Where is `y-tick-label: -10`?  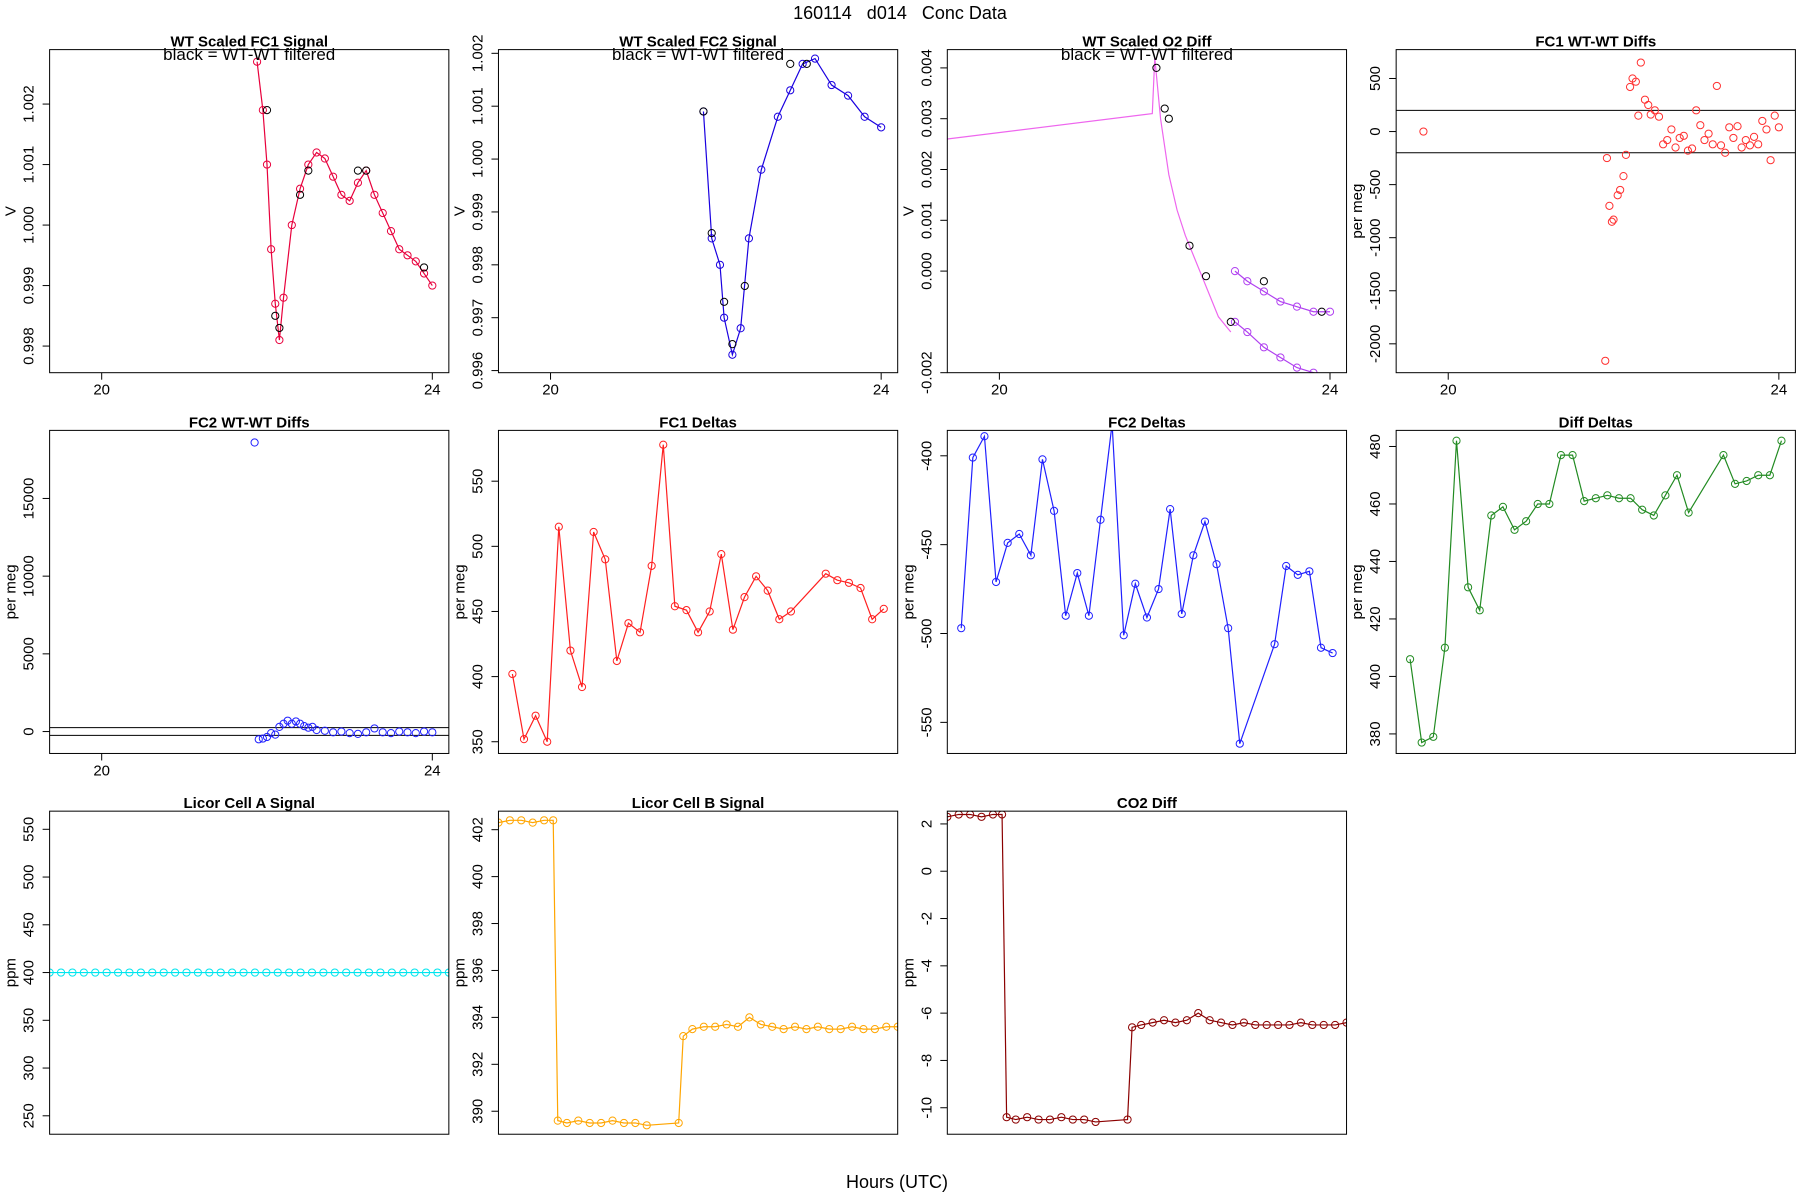 y-tick-label: -10 is located at coordinates (926, 1108).